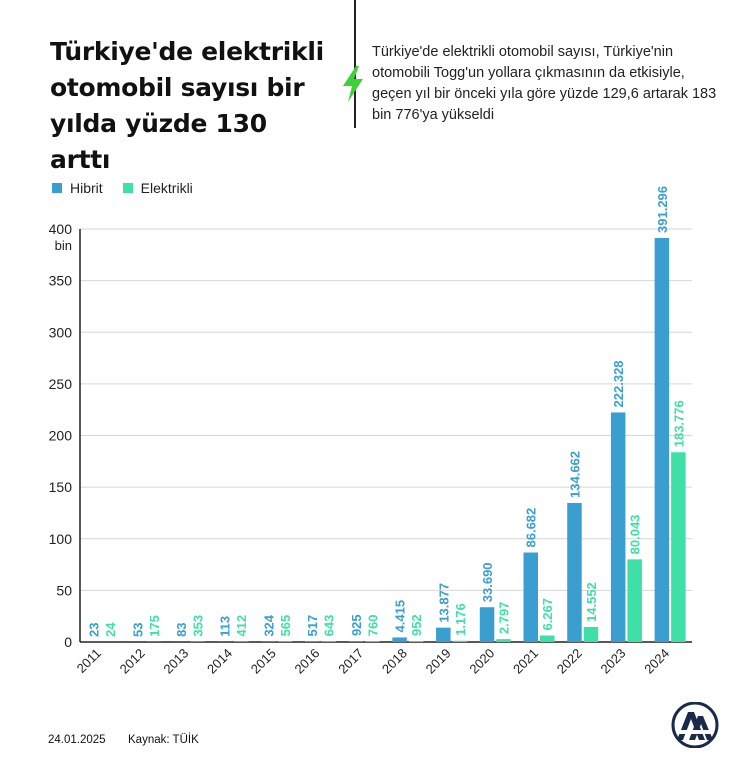 Image resolution: width=750 pixels, height=768 pixels. I want to click on data-label: 2.797, so click(504, 618).